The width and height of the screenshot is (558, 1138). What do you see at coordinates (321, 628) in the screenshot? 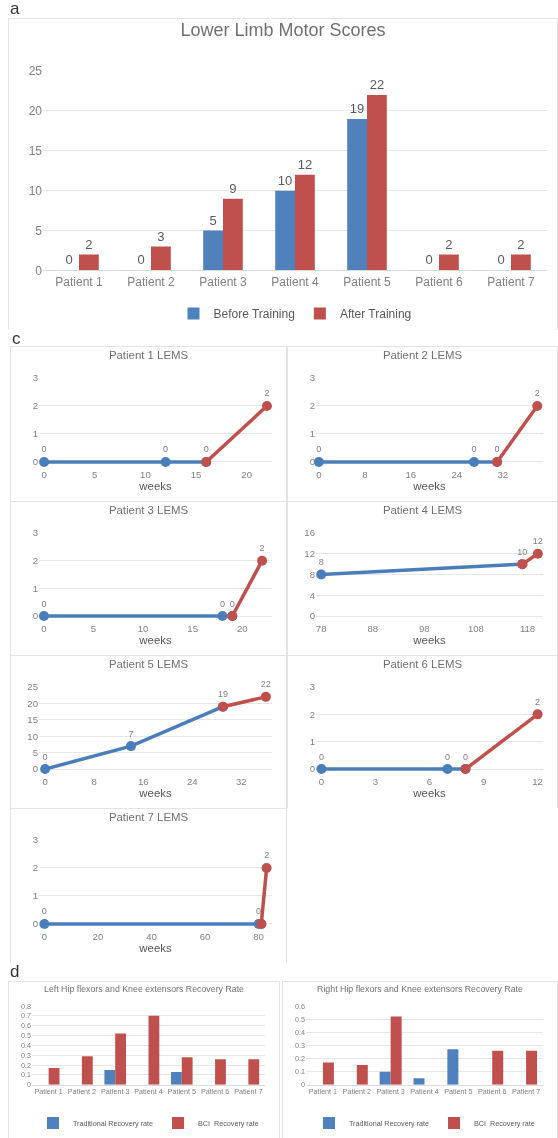
I see `x-tick-label: 78` at bounding box center [321, 628].